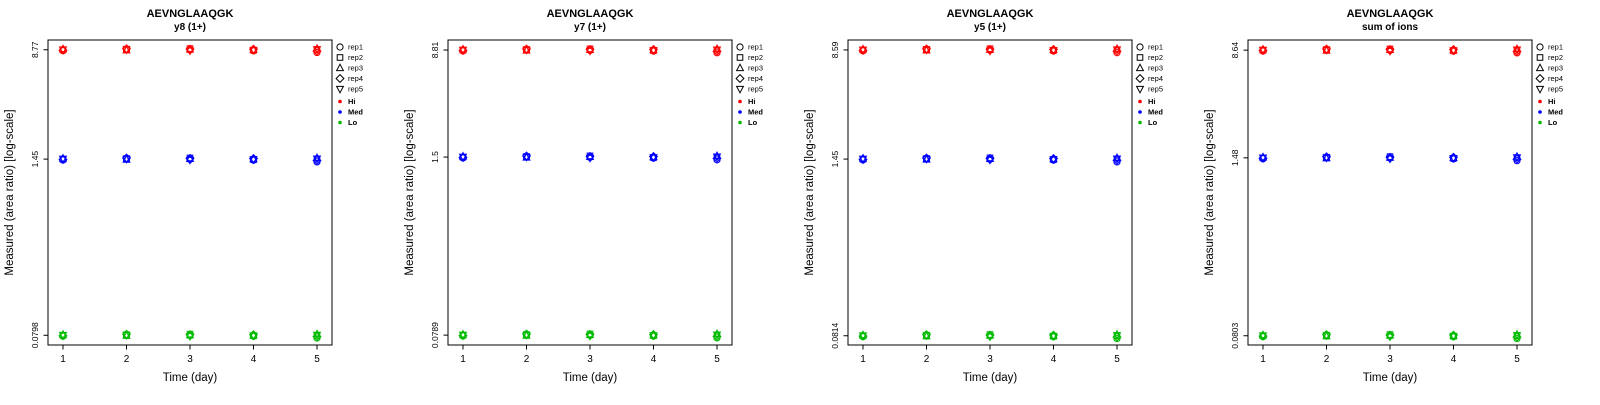 Image resolution: width=1600 pixels, height=405 pixels. I want to click on chart-subtitle: y7 (1+), so click(590, 27).